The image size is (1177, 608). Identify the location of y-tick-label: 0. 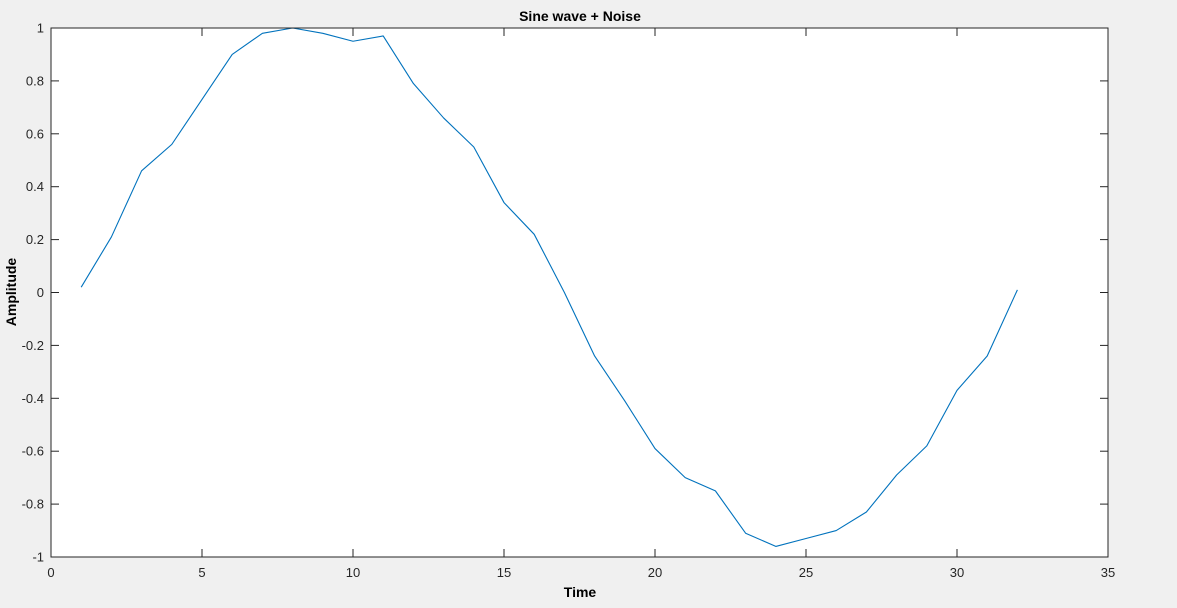
(40, 292).